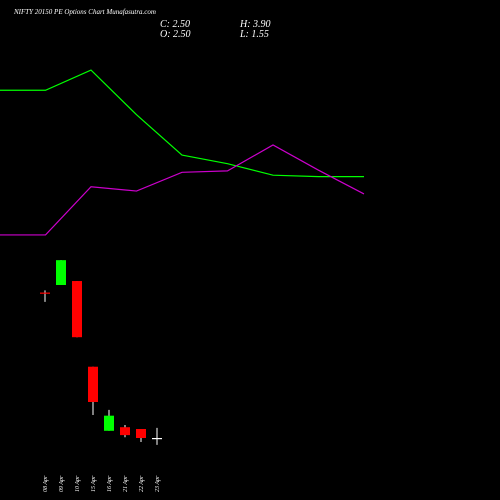 This screenshot has height=500, width=500. Describe the element at coordinates (46, 483) in the screenshot. I see `x-tick-label: 08 Apr` at that location.